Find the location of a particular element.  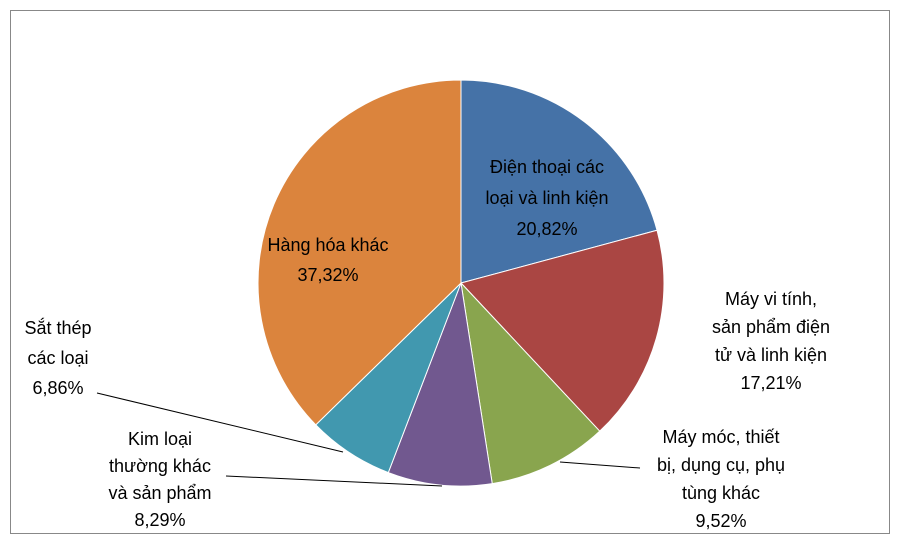

slice-label: bị, dụng cụ, phụ is located at coordinates (721, 465).